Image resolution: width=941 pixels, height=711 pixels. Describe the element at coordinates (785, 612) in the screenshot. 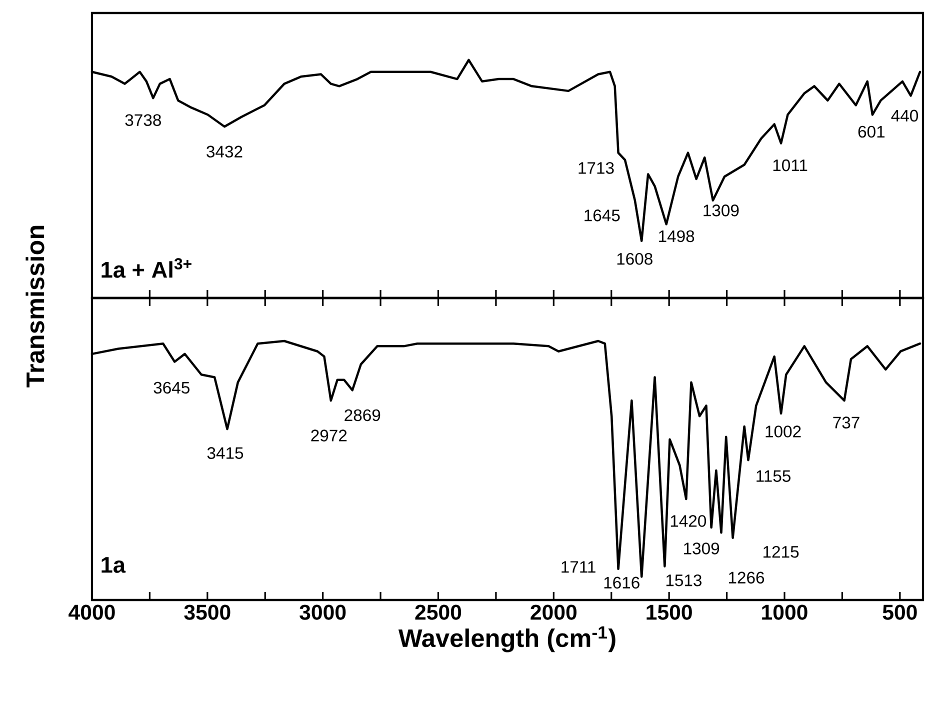

I see `x-tick-label: 1000` at that location.